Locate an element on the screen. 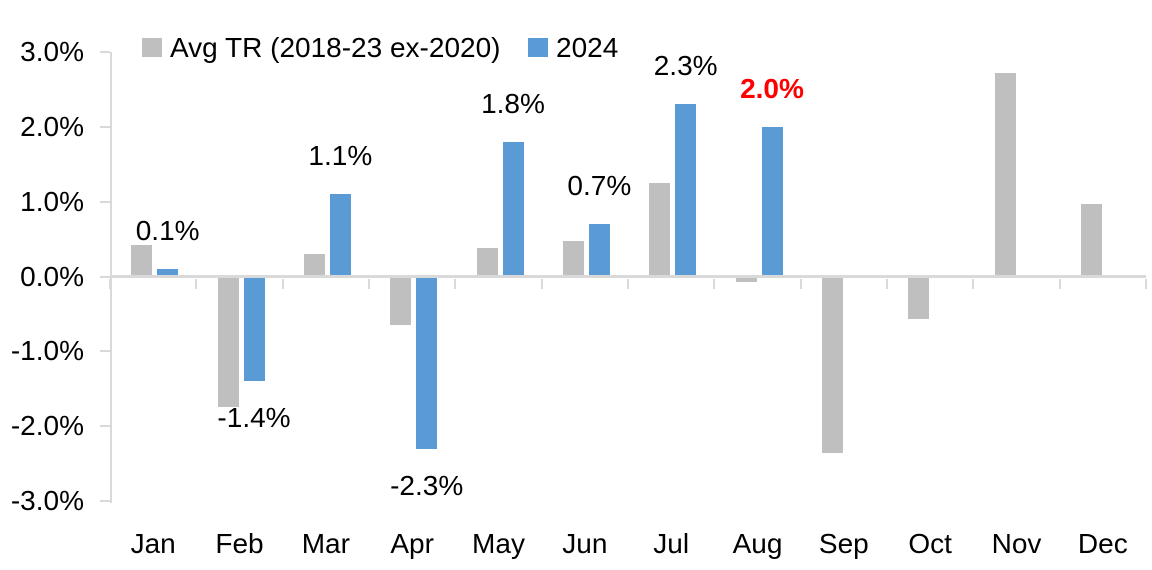 The image size is (1152, 570). bar-2024-mar is located at coordinates (340, 235).